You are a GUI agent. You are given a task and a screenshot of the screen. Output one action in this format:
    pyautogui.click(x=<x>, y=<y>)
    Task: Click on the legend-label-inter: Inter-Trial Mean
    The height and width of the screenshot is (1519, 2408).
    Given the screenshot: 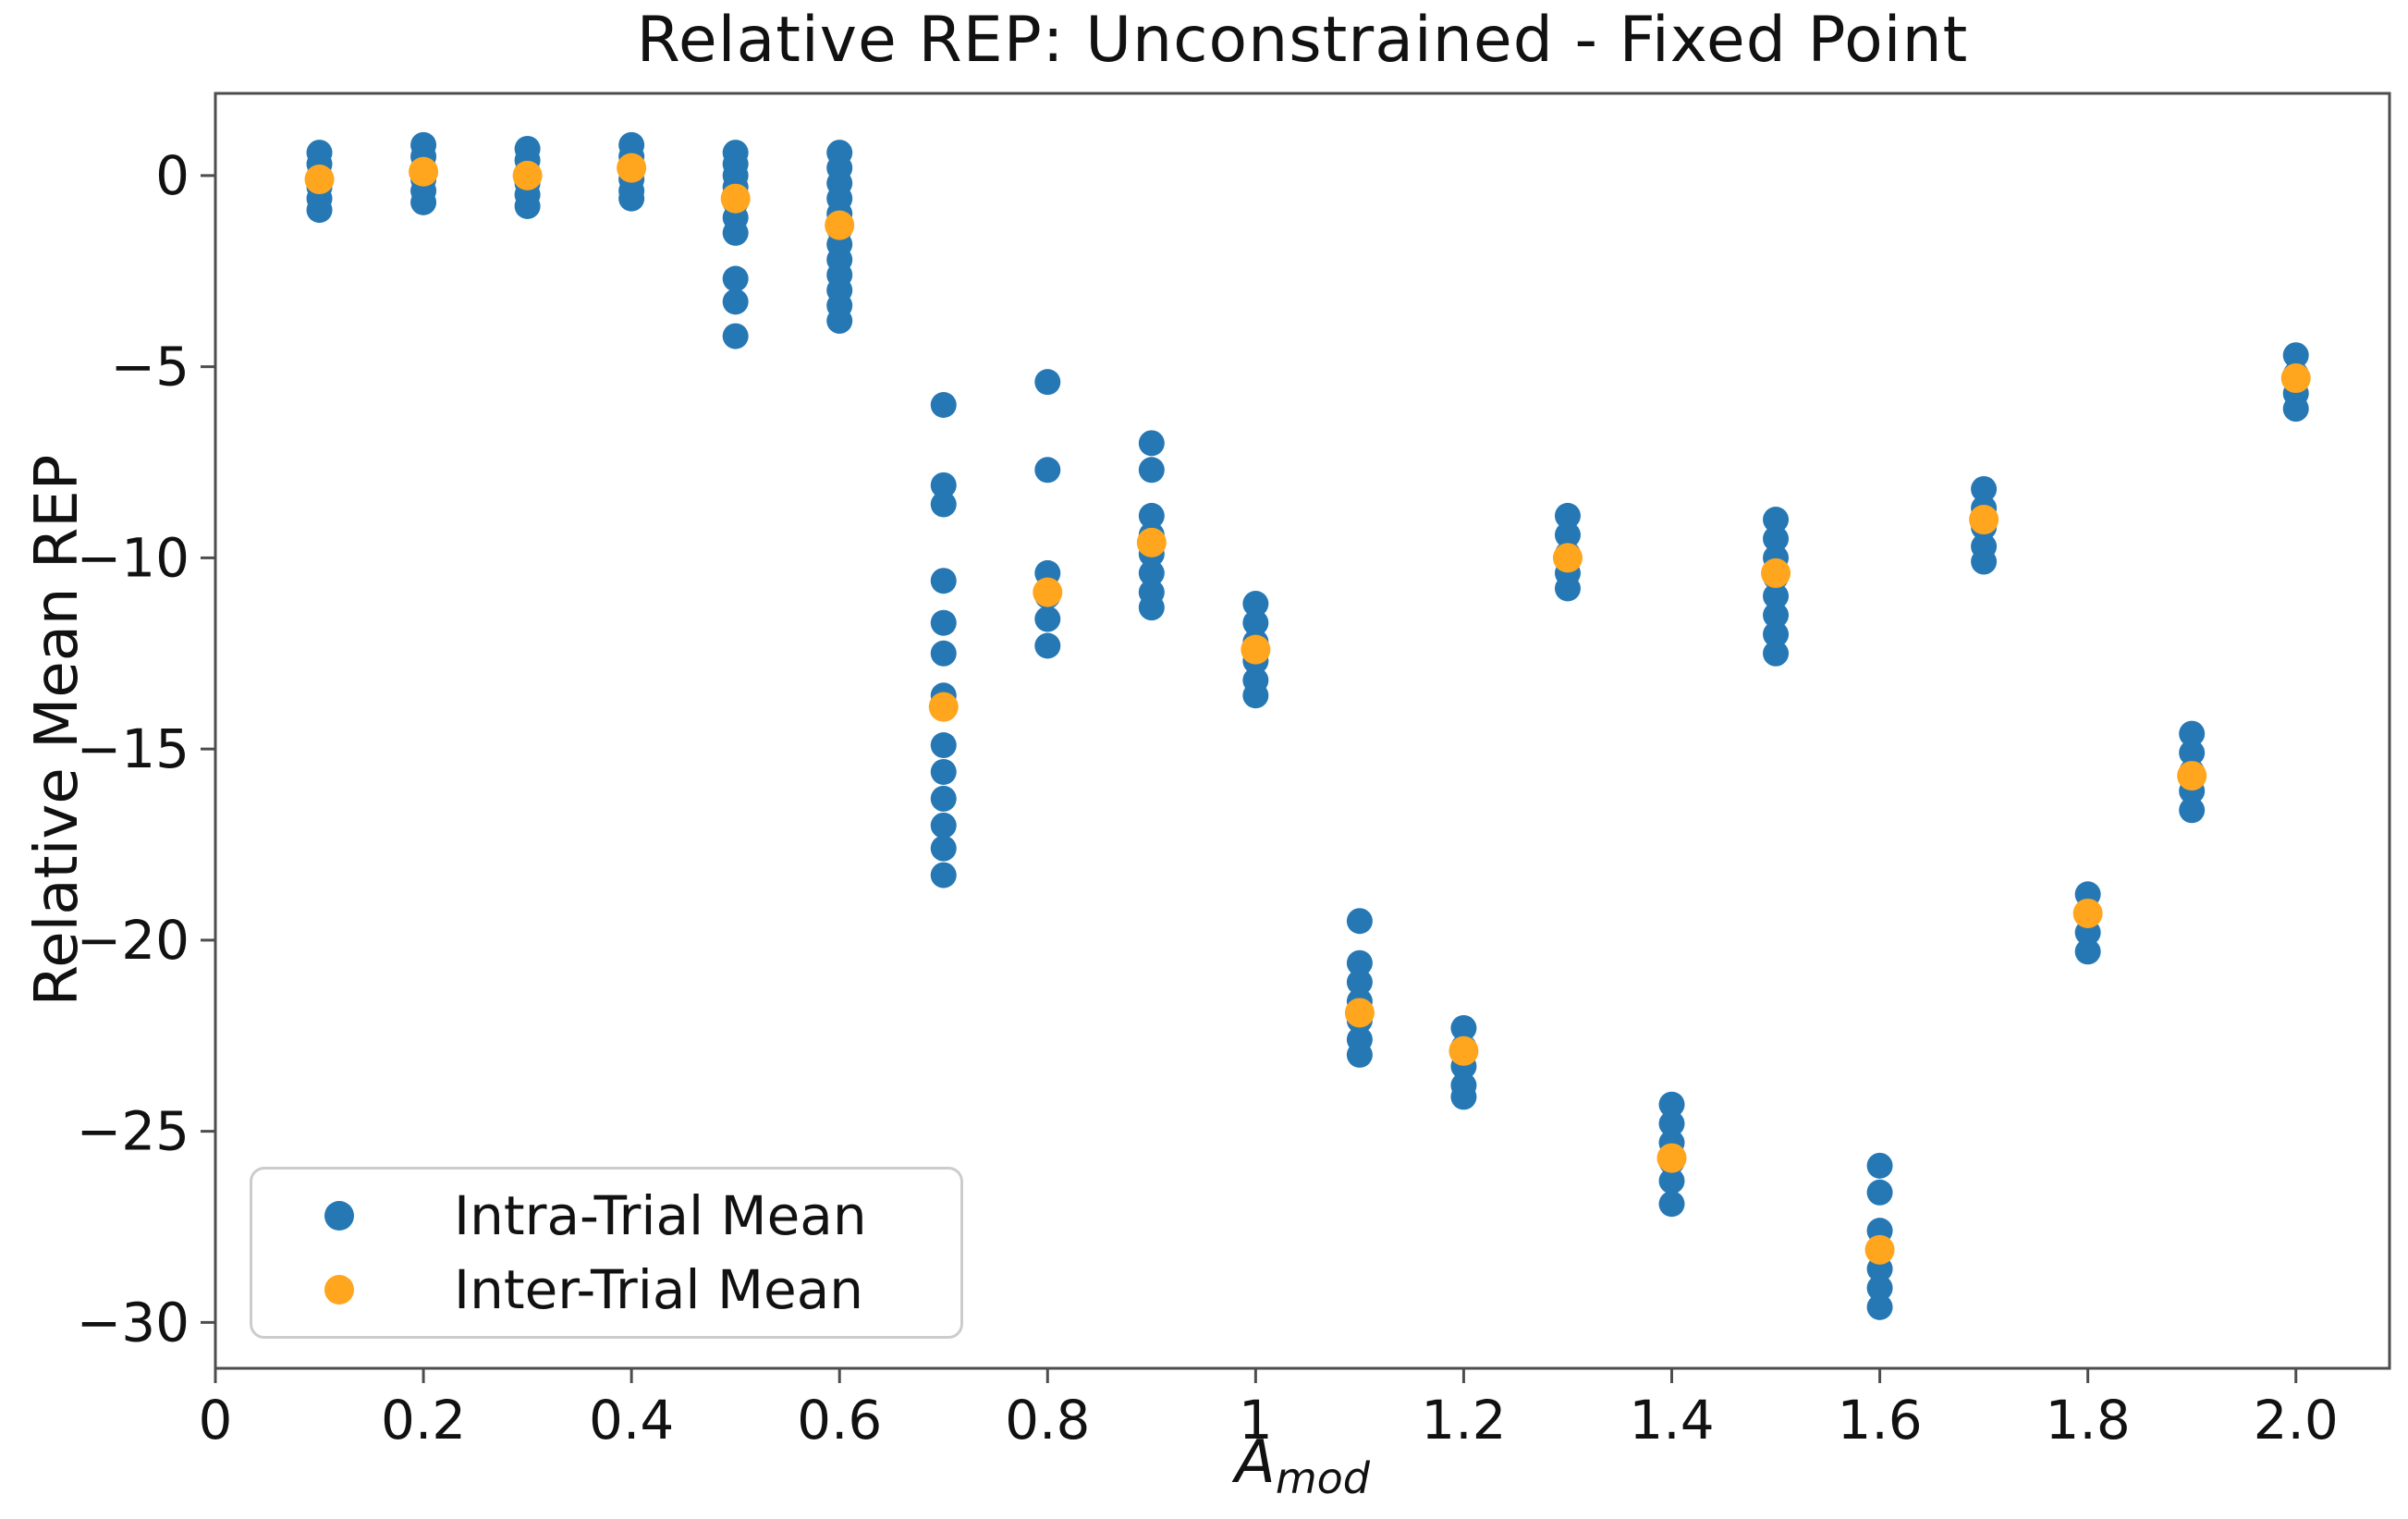 What is the action you would take?
    pyautogui.click(x=659, y=1290)
    